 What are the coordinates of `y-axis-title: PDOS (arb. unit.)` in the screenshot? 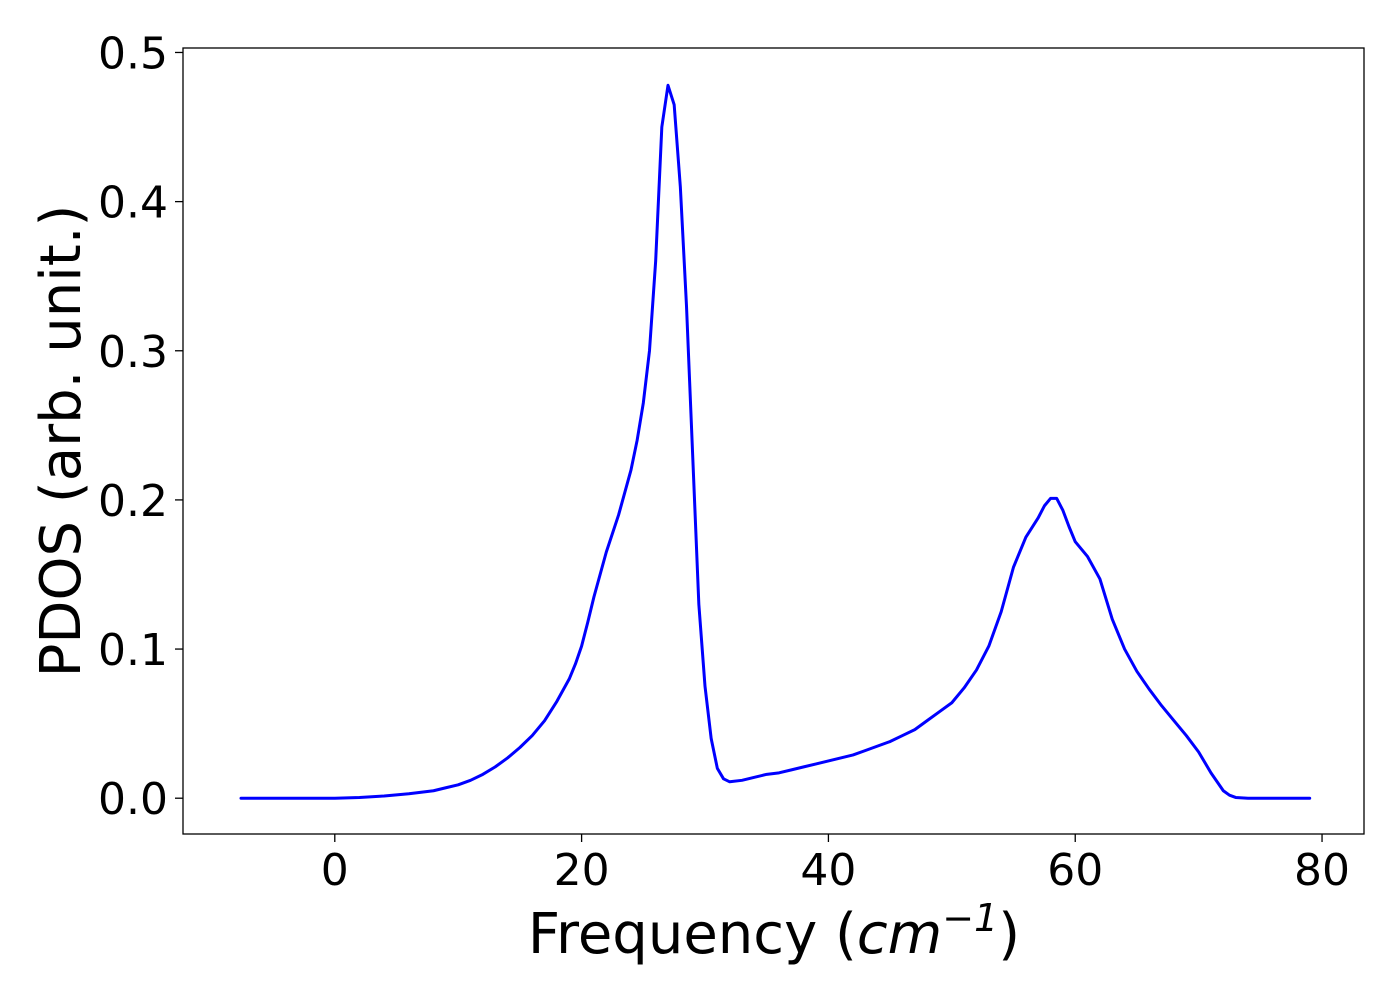 It's located at (61, 441).